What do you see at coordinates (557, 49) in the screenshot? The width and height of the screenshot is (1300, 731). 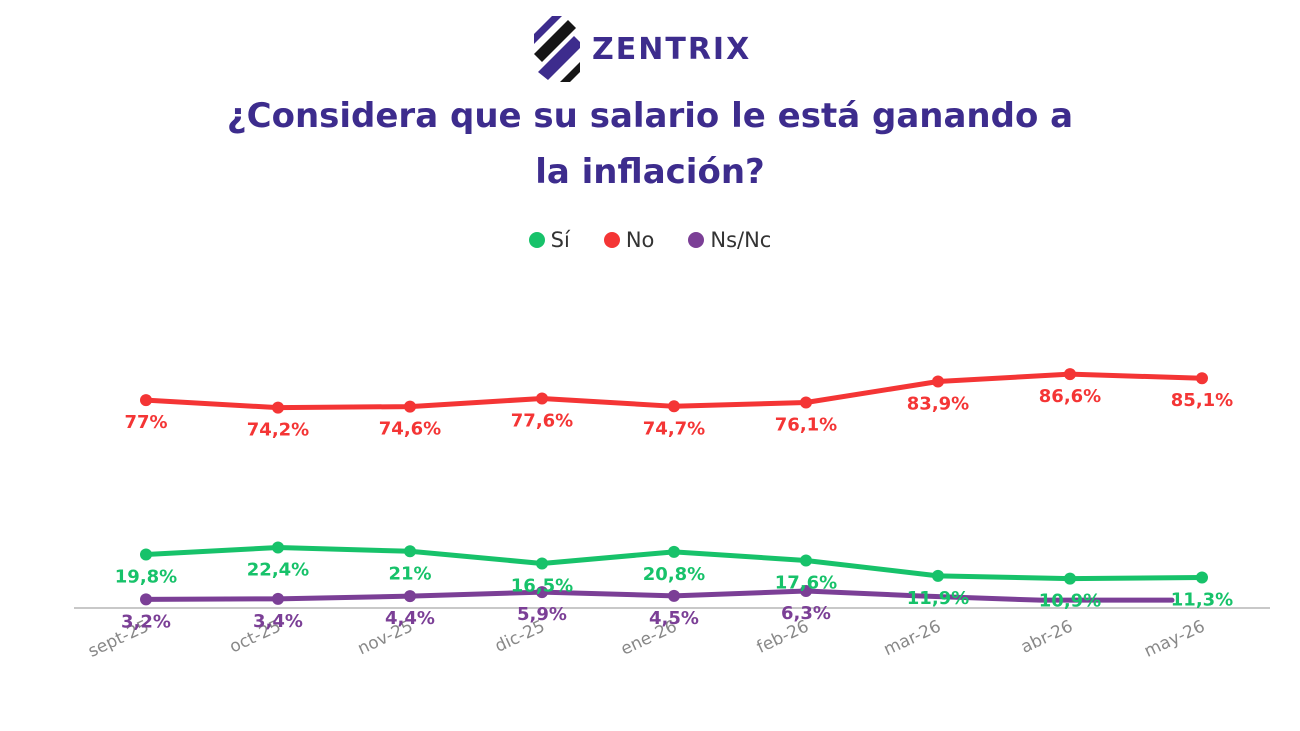 I see `zentrix-logo-icon` at bounding box center [557, 49].